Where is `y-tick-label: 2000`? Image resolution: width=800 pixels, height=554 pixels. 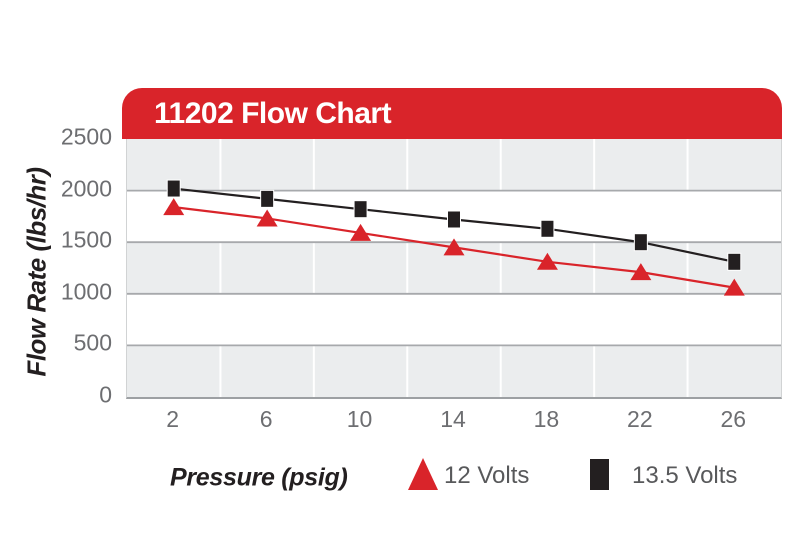
y-tick-label: 2000 is located at coordinates (86, 188).